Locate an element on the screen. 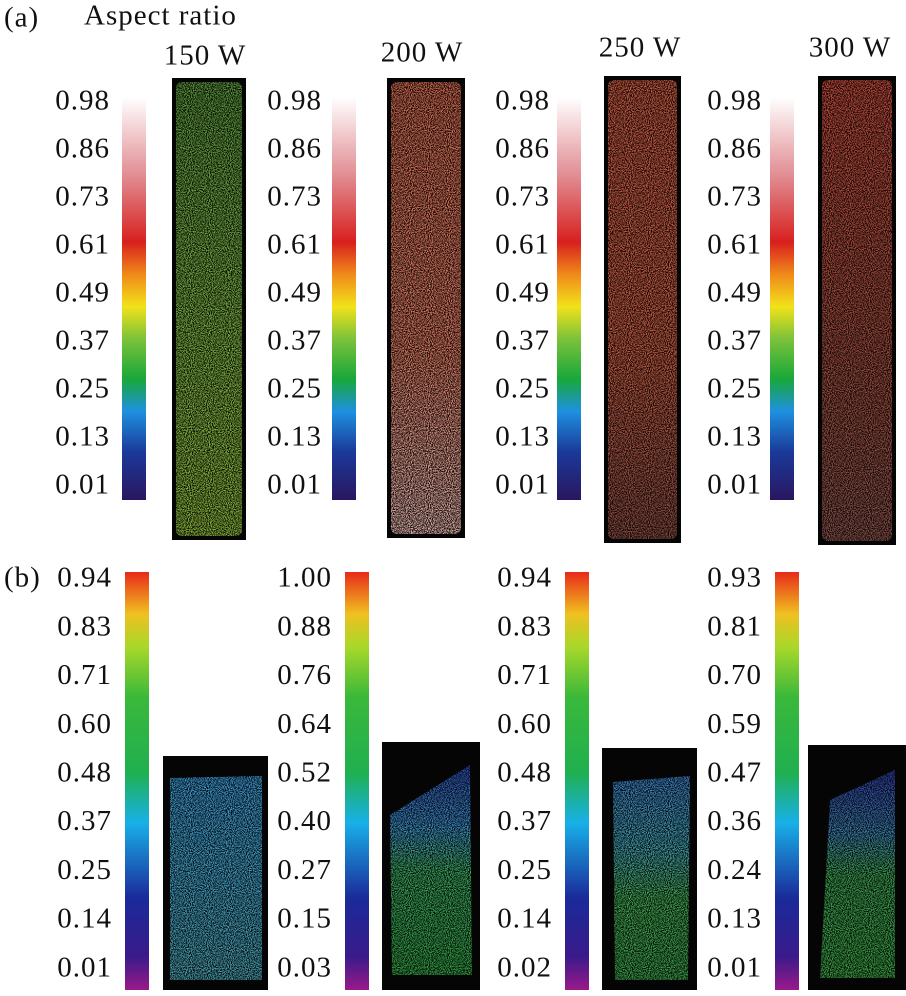  colorbar-tick-label: 0.03 is located at coordinates (304, 967).